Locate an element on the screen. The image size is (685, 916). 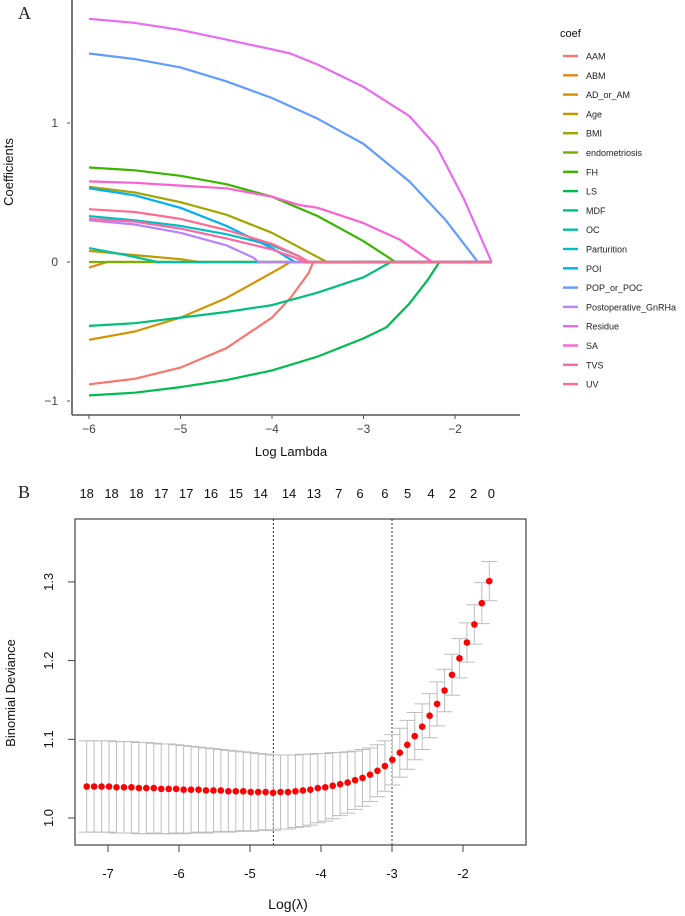
coef-line-uv is located at coordinates (290, 236).